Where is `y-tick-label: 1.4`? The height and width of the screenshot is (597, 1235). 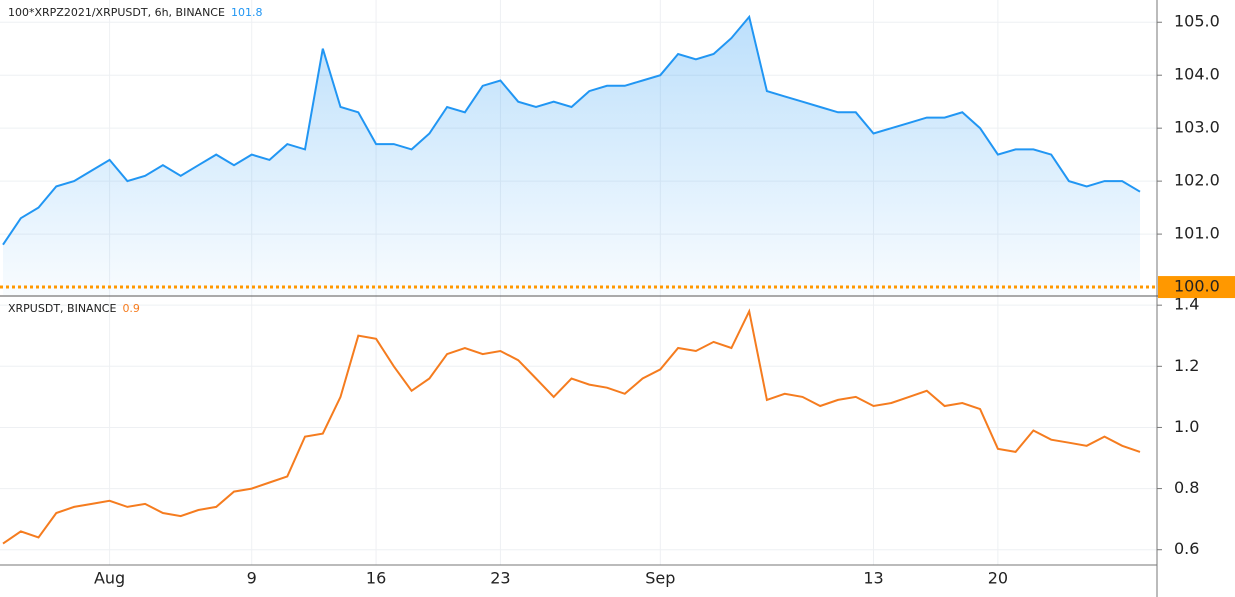
y-tick-label: 1.4 is located at coordinates (1186, 304).